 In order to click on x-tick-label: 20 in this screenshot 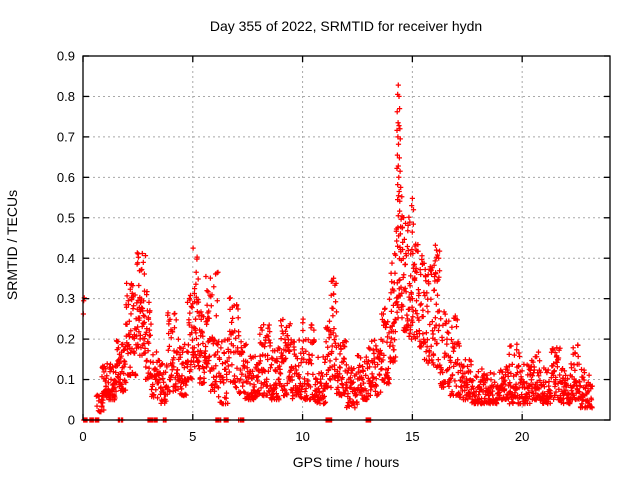, I will do `click(522, 436)`.